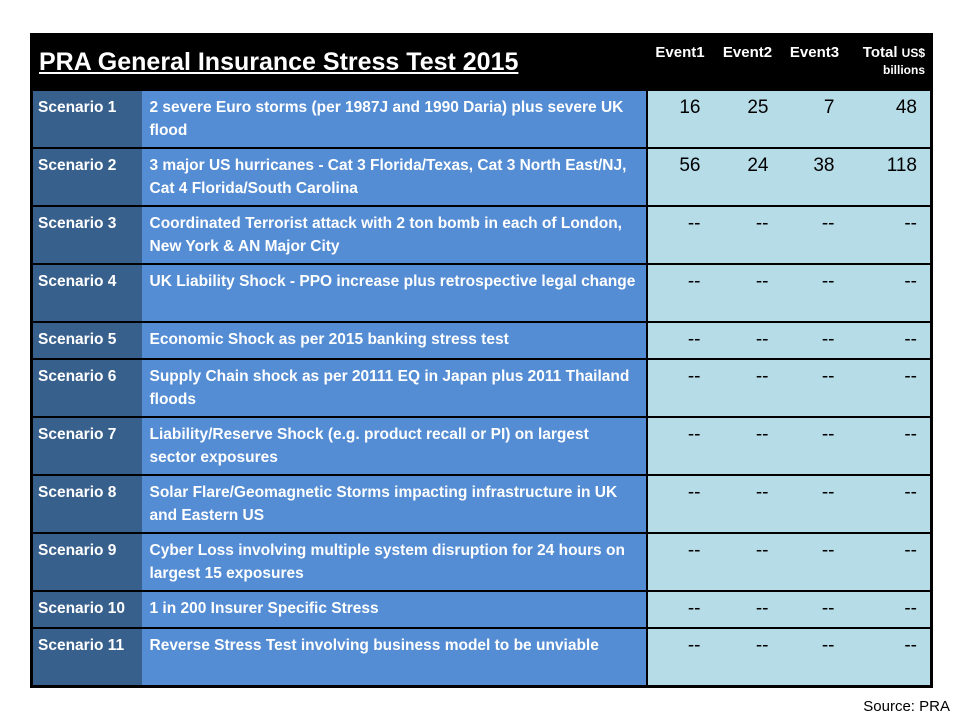  I want to click on scenario-label: Scenario 8, so click(86, 503).